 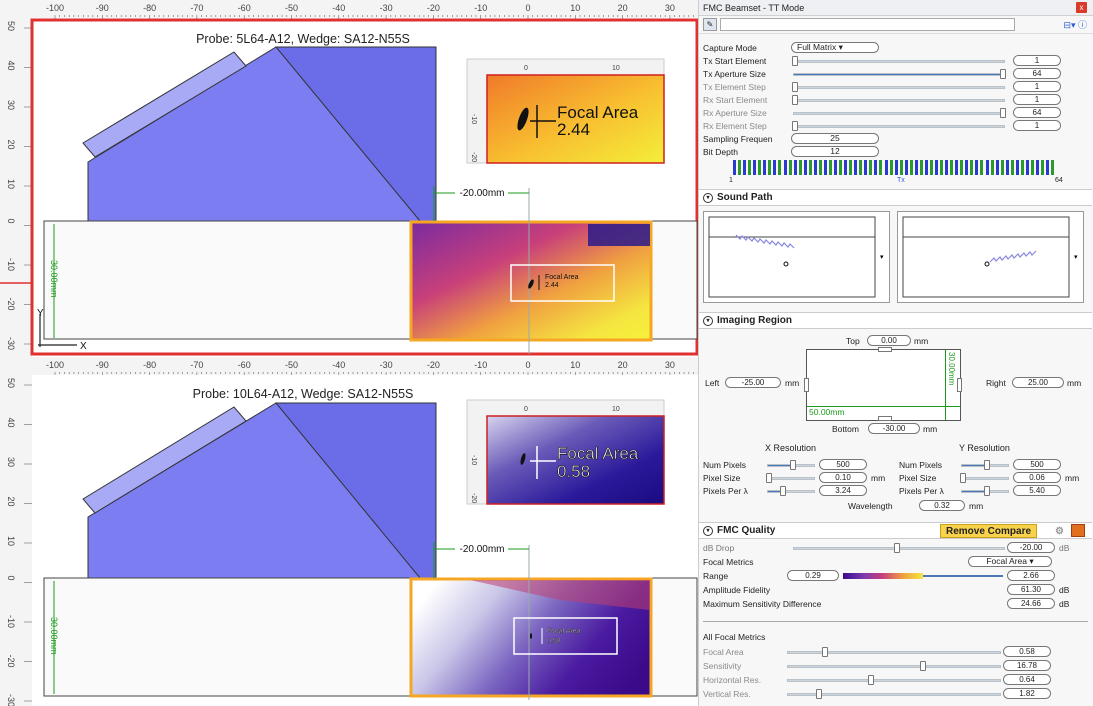 I want to click on bottom-handle, so click(x=885, y=418).